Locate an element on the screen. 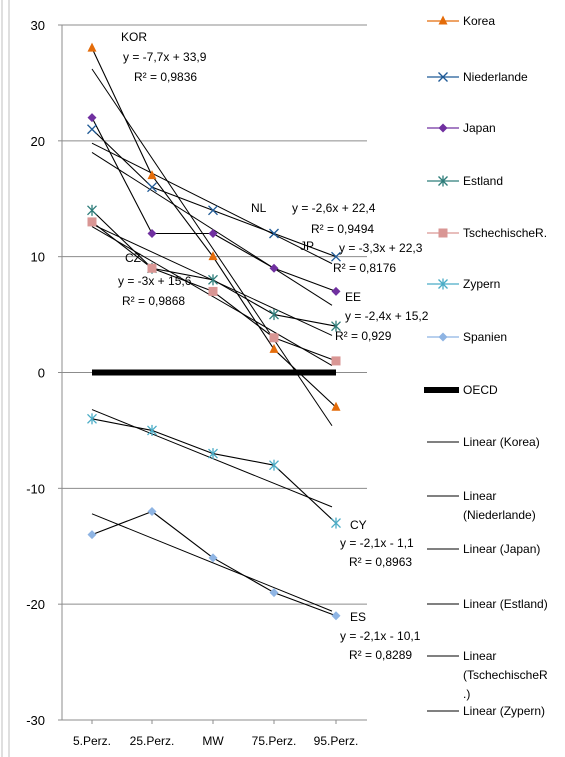 This screenshot has height=757, width=565. legend-label-spanien: Spanien is located at coordinates (485, 337).